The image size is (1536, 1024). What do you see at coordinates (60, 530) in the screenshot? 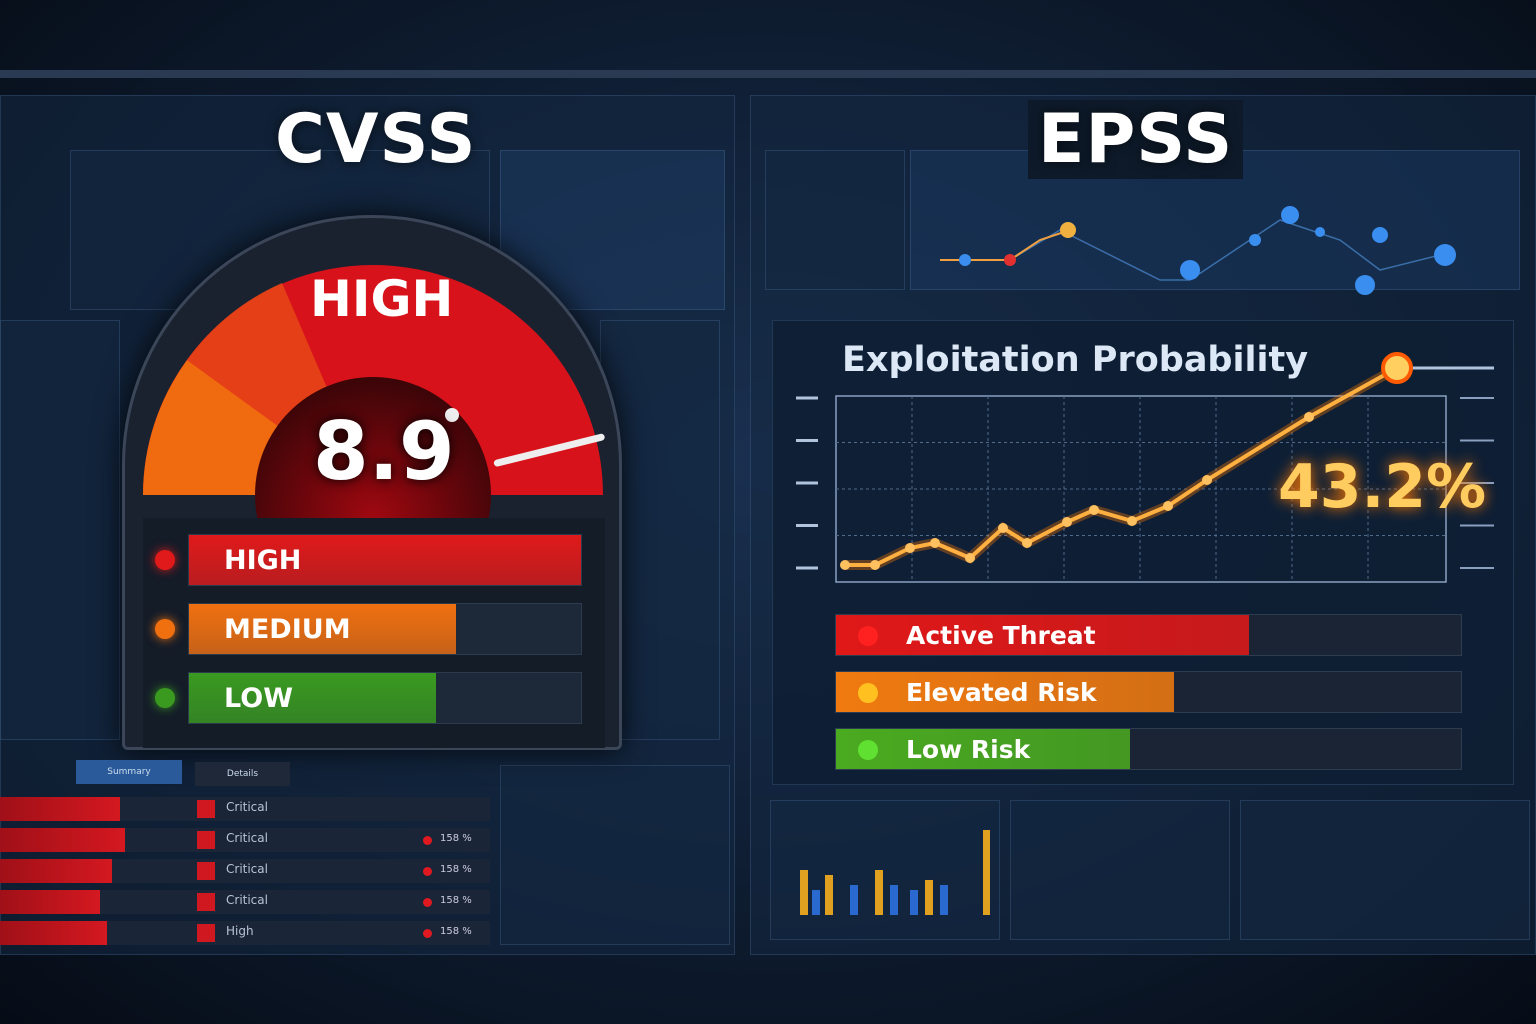
I see `side-panel` at bounding box center [60, 530].